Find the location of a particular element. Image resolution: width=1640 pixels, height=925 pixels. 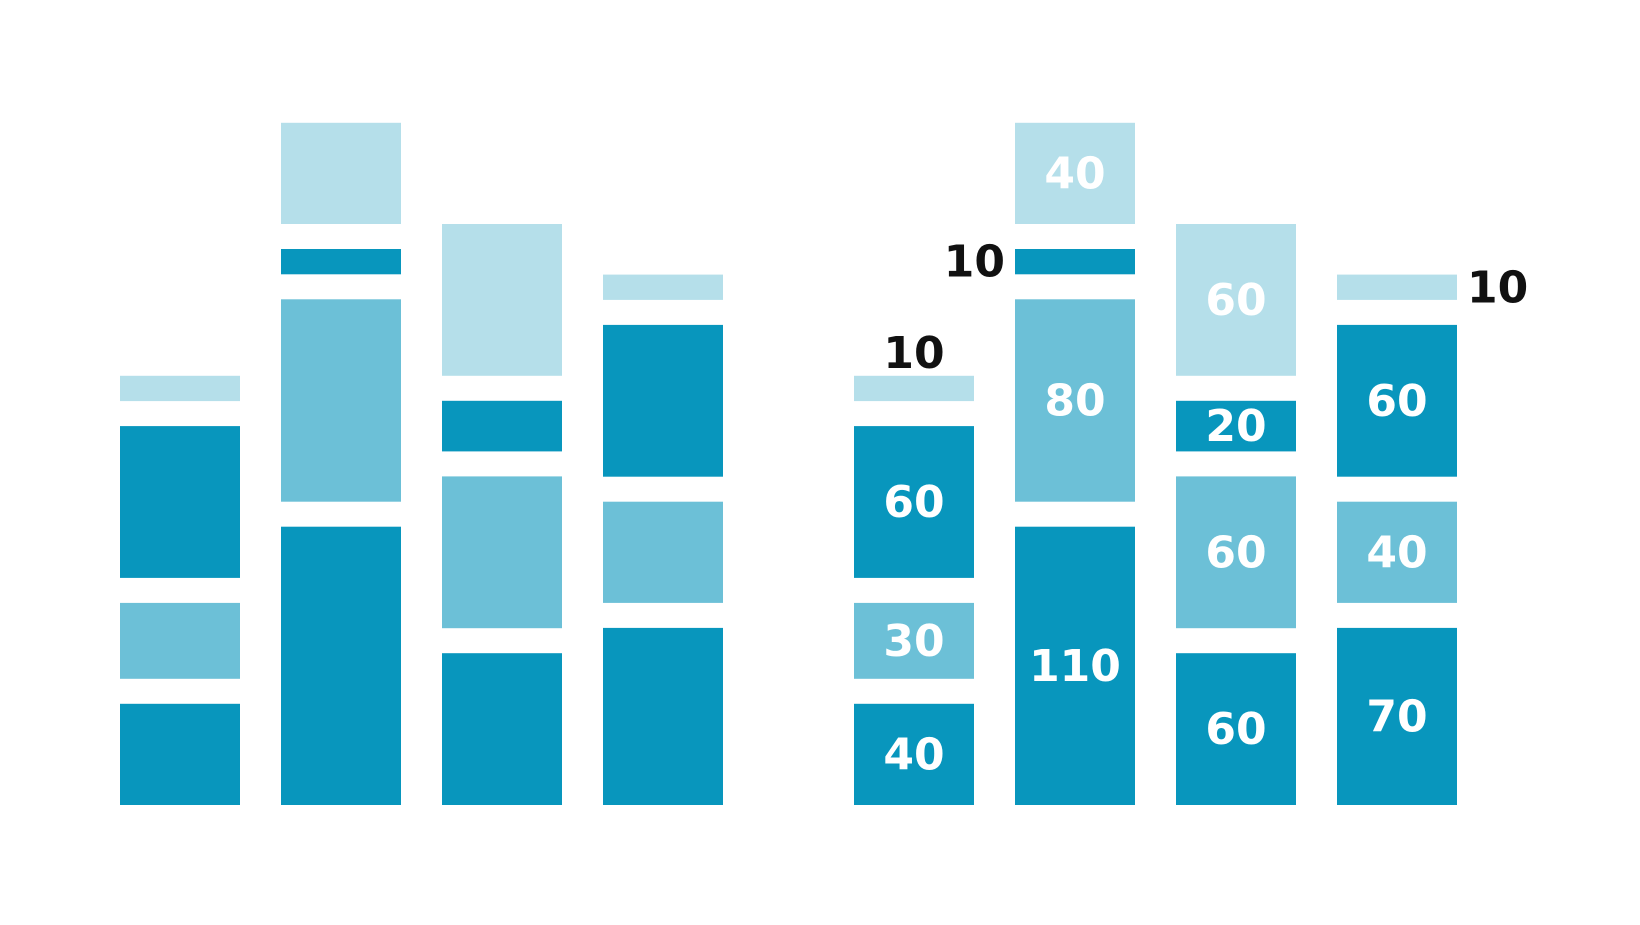

data-label: 30 is located at coordinates (913, 641).